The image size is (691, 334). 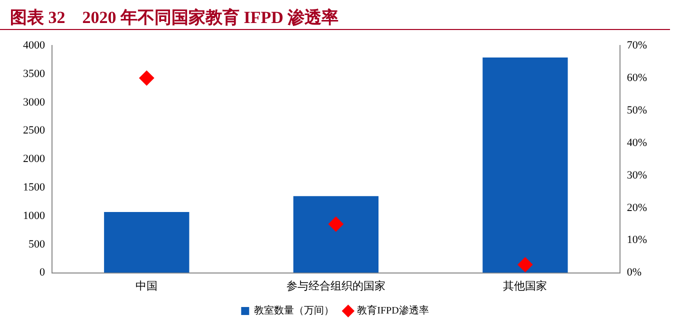 What do you see at coordinates (34, 130) in the screenshot?
I see `y-tick-label: 2500` at bounding box center [34, 130].